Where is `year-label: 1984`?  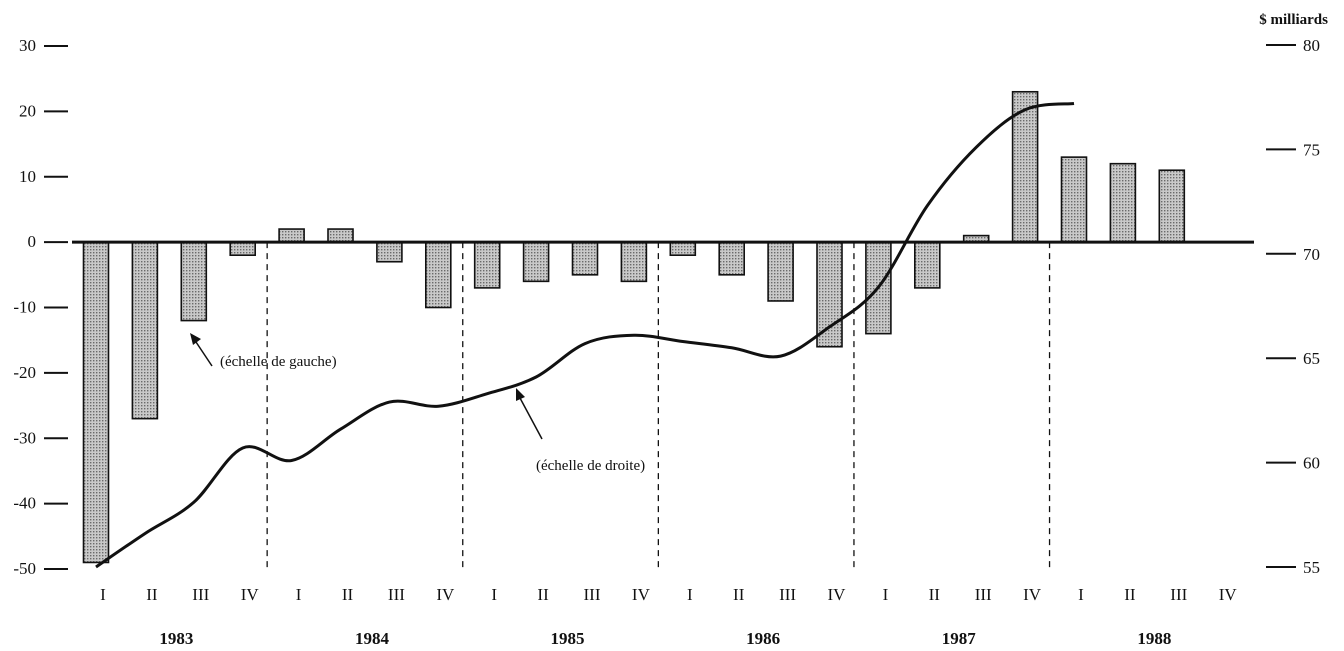 year-label: 1984 is located at coordinates (372, 638).